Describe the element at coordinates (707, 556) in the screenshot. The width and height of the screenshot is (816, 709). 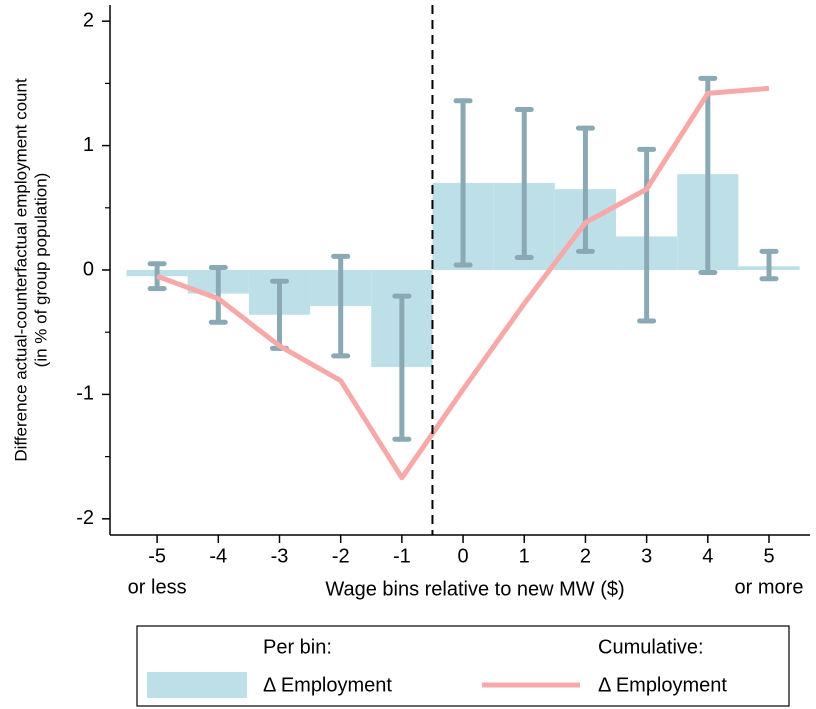
I see `x-tick-label: 4` at that location.